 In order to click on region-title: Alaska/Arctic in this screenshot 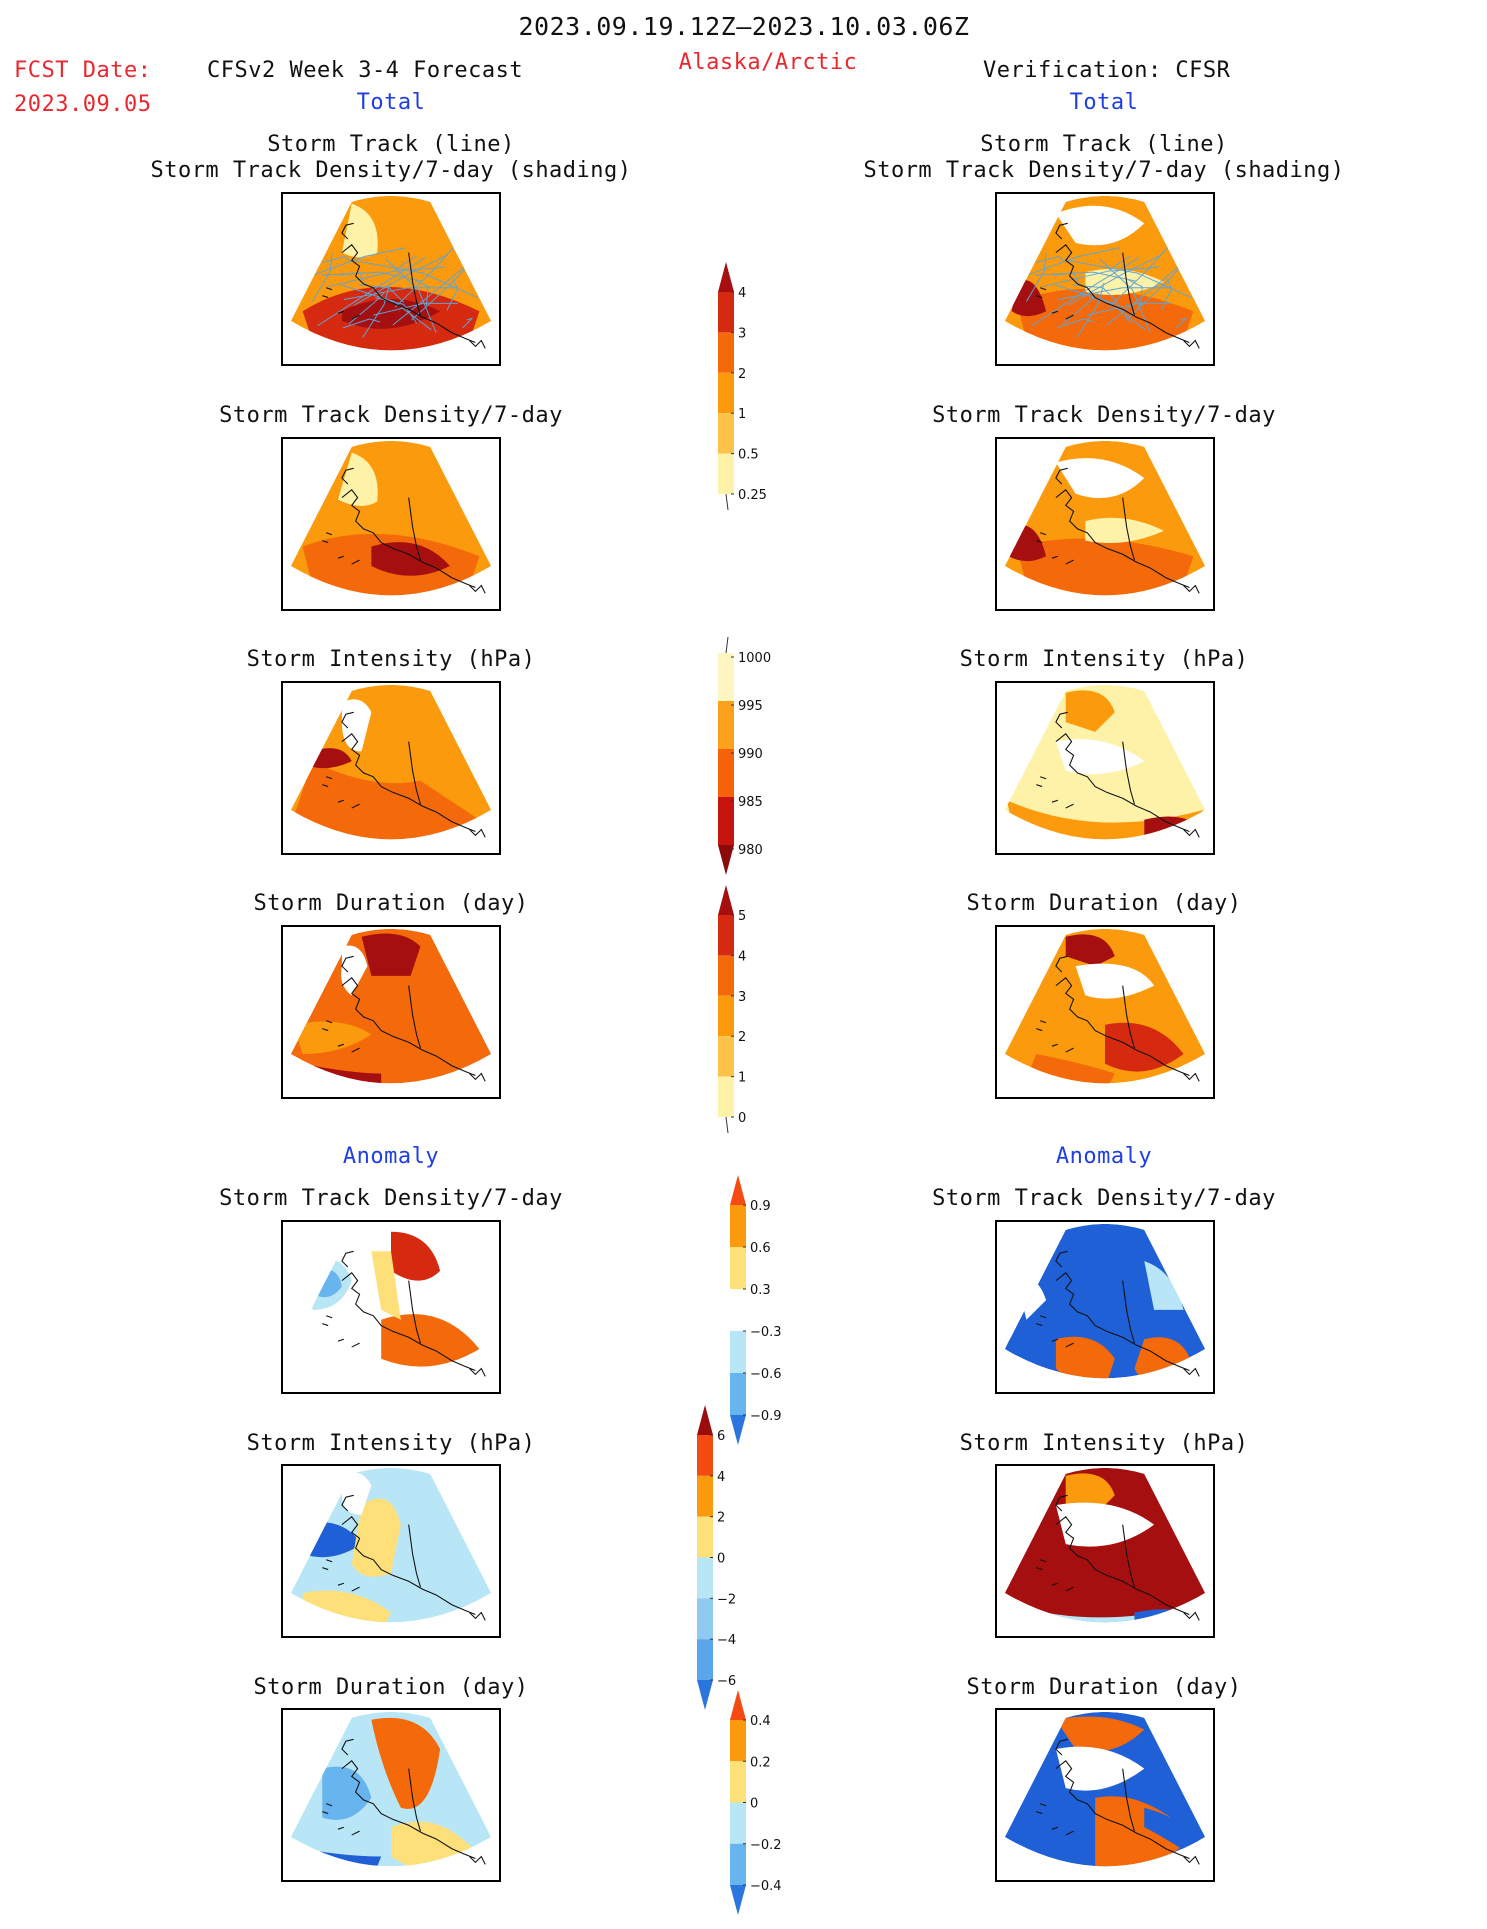, I will do `click(768, 62)`.